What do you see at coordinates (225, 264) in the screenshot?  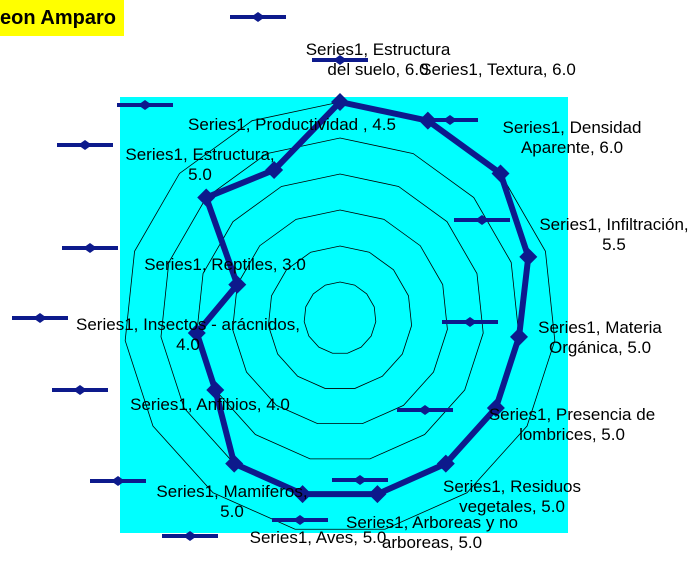 I see `data-label: Series1, Reptiles, 3.0` at bounding box center [225, 264].